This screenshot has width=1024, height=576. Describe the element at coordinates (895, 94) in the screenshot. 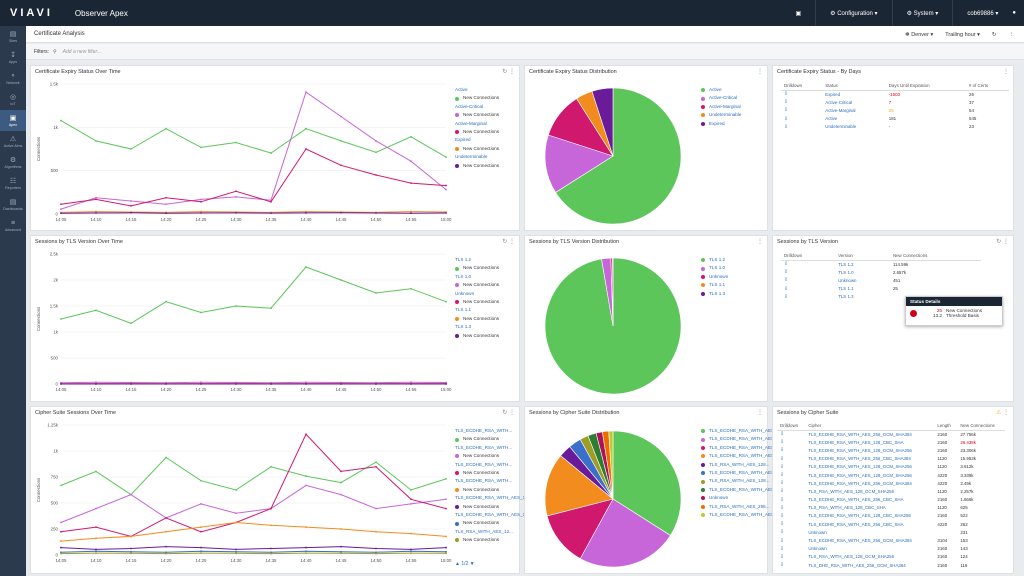

I see `table-row: ⇩ Expired -1503 26` at that location.